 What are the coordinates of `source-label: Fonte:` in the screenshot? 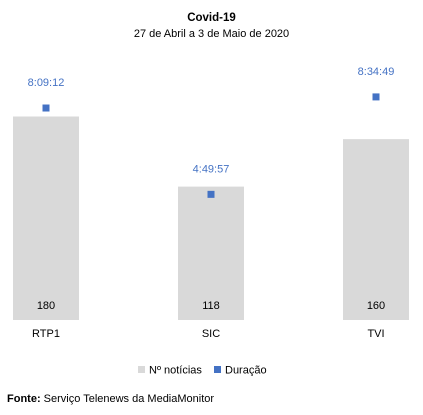 It's located at (24, 399).